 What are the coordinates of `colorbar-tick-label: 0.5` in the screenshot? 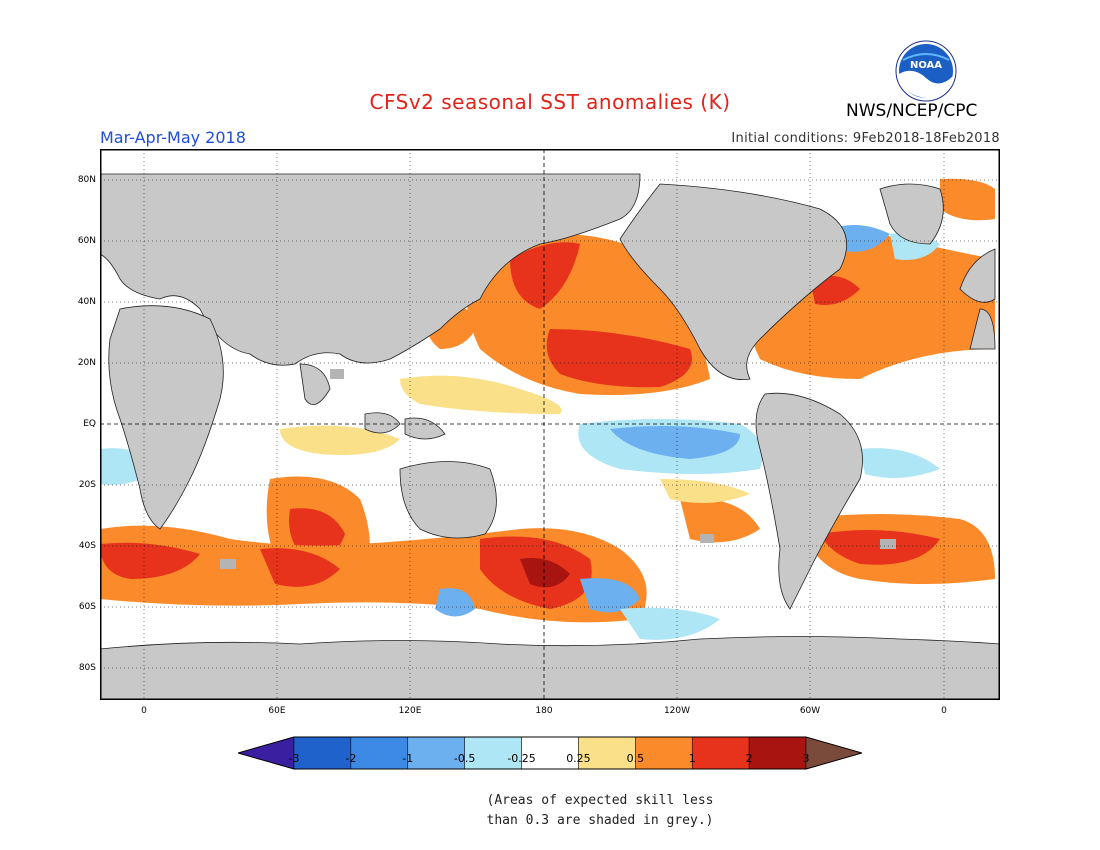 It's located at (635, 758).